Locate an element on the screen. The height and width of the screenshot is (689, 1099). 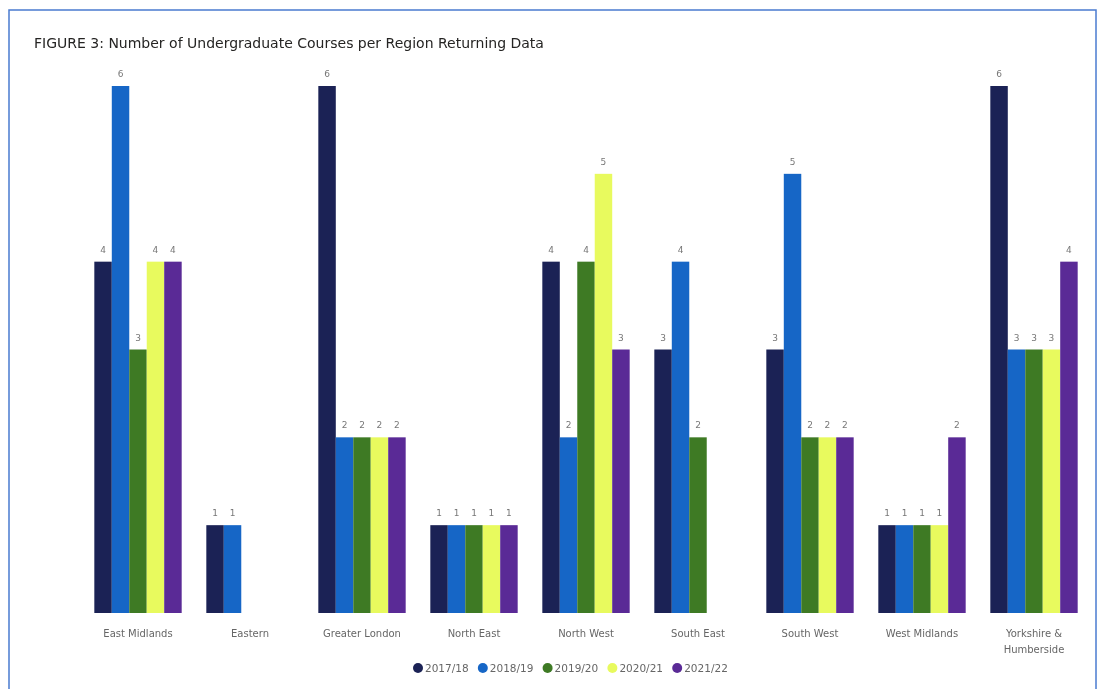
x-tick-label: Eastern is located at coordinates (250, 633).